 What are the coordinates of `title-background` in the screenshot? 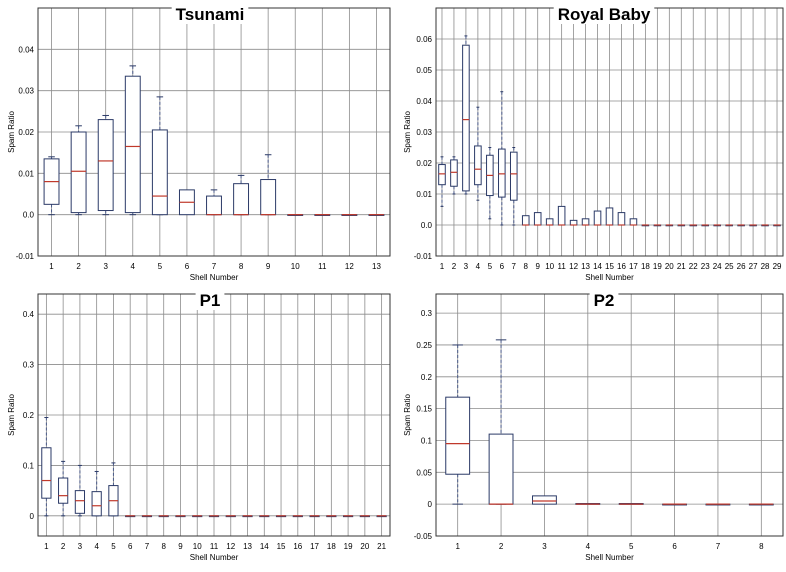 It's located at (604, 15).